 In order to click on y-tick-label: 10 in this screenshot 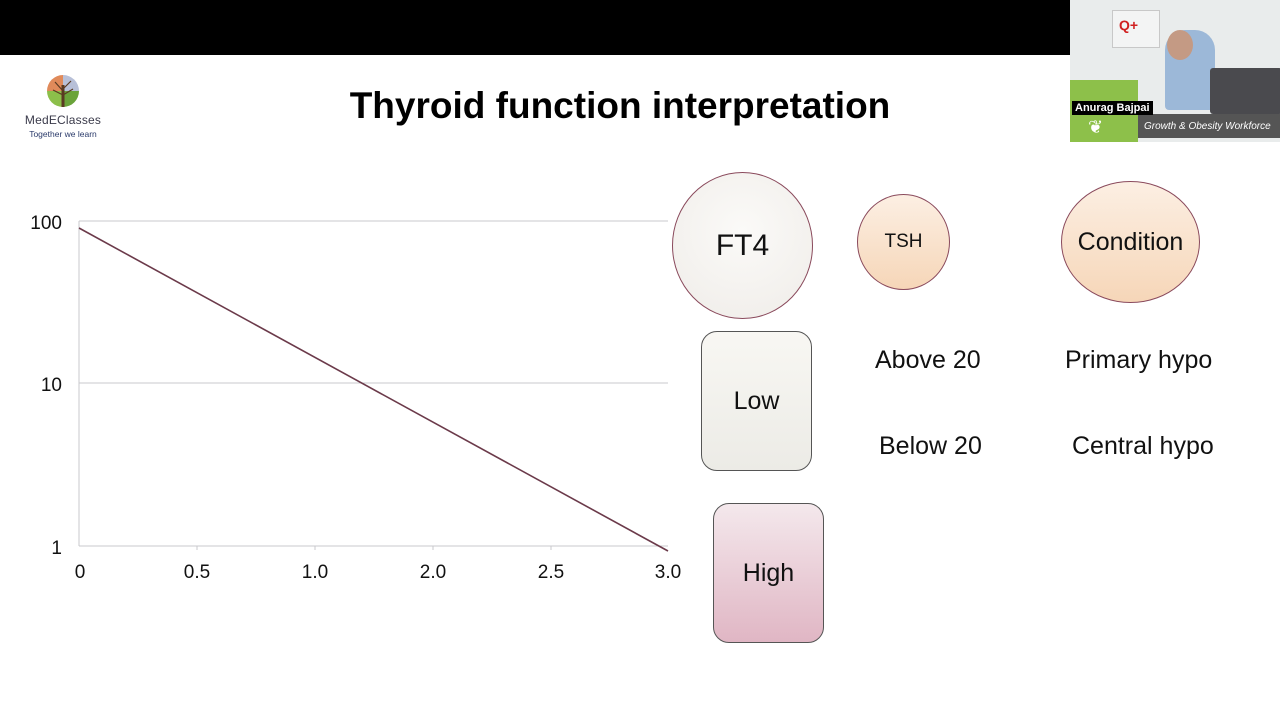, I will do `click(51, 385)`.